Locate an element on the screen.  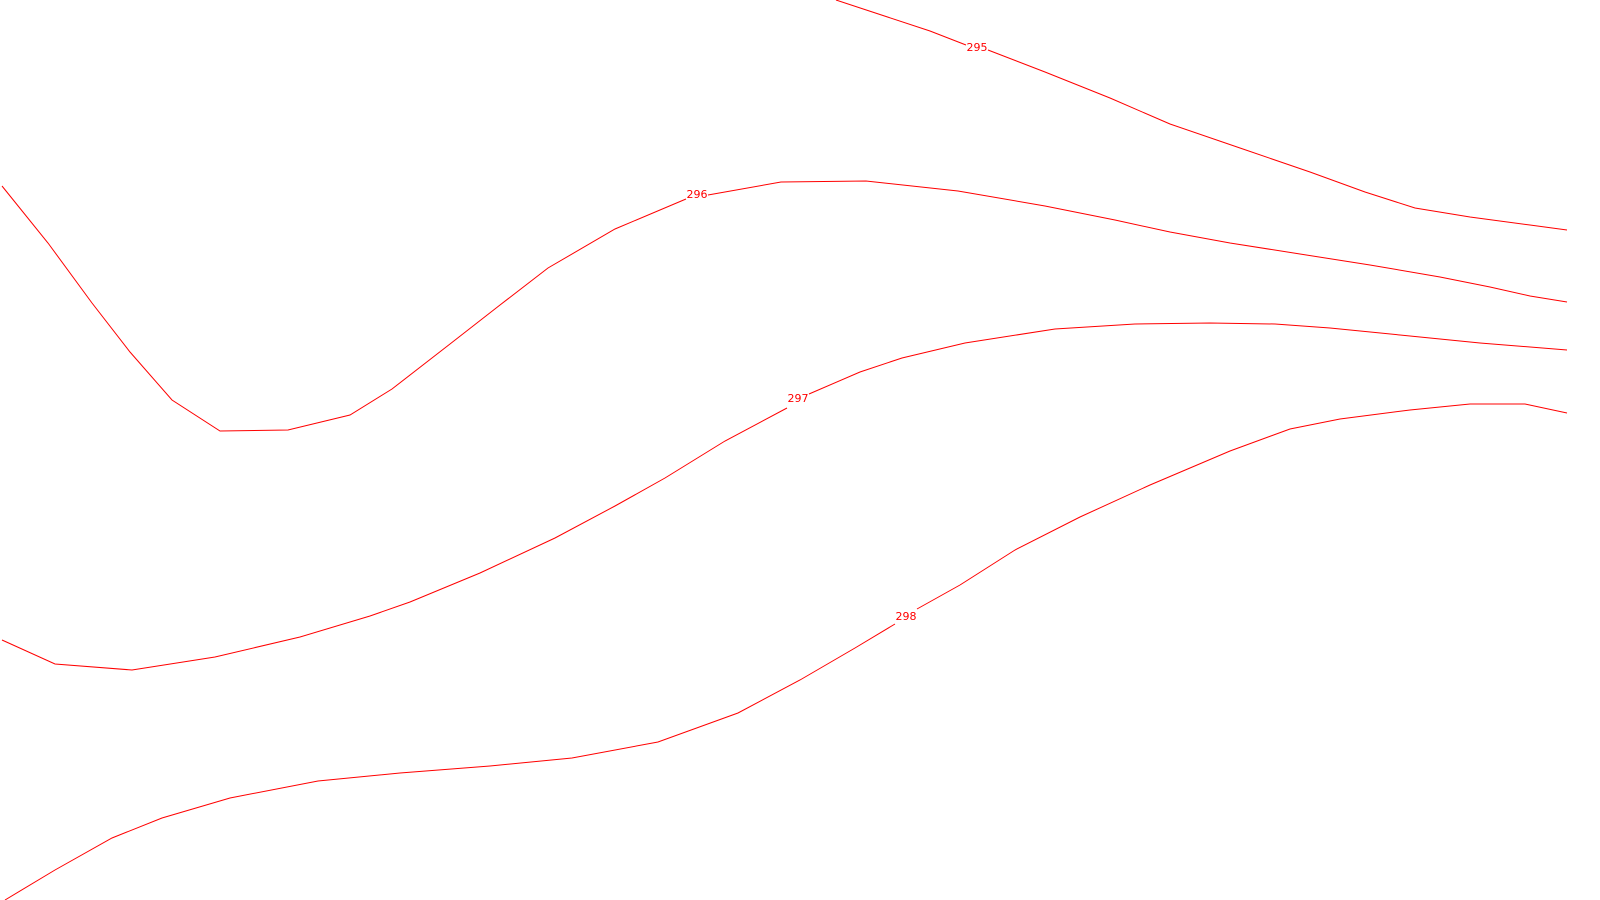
contour-label-298: 298 is located at coordinates (906, 616).